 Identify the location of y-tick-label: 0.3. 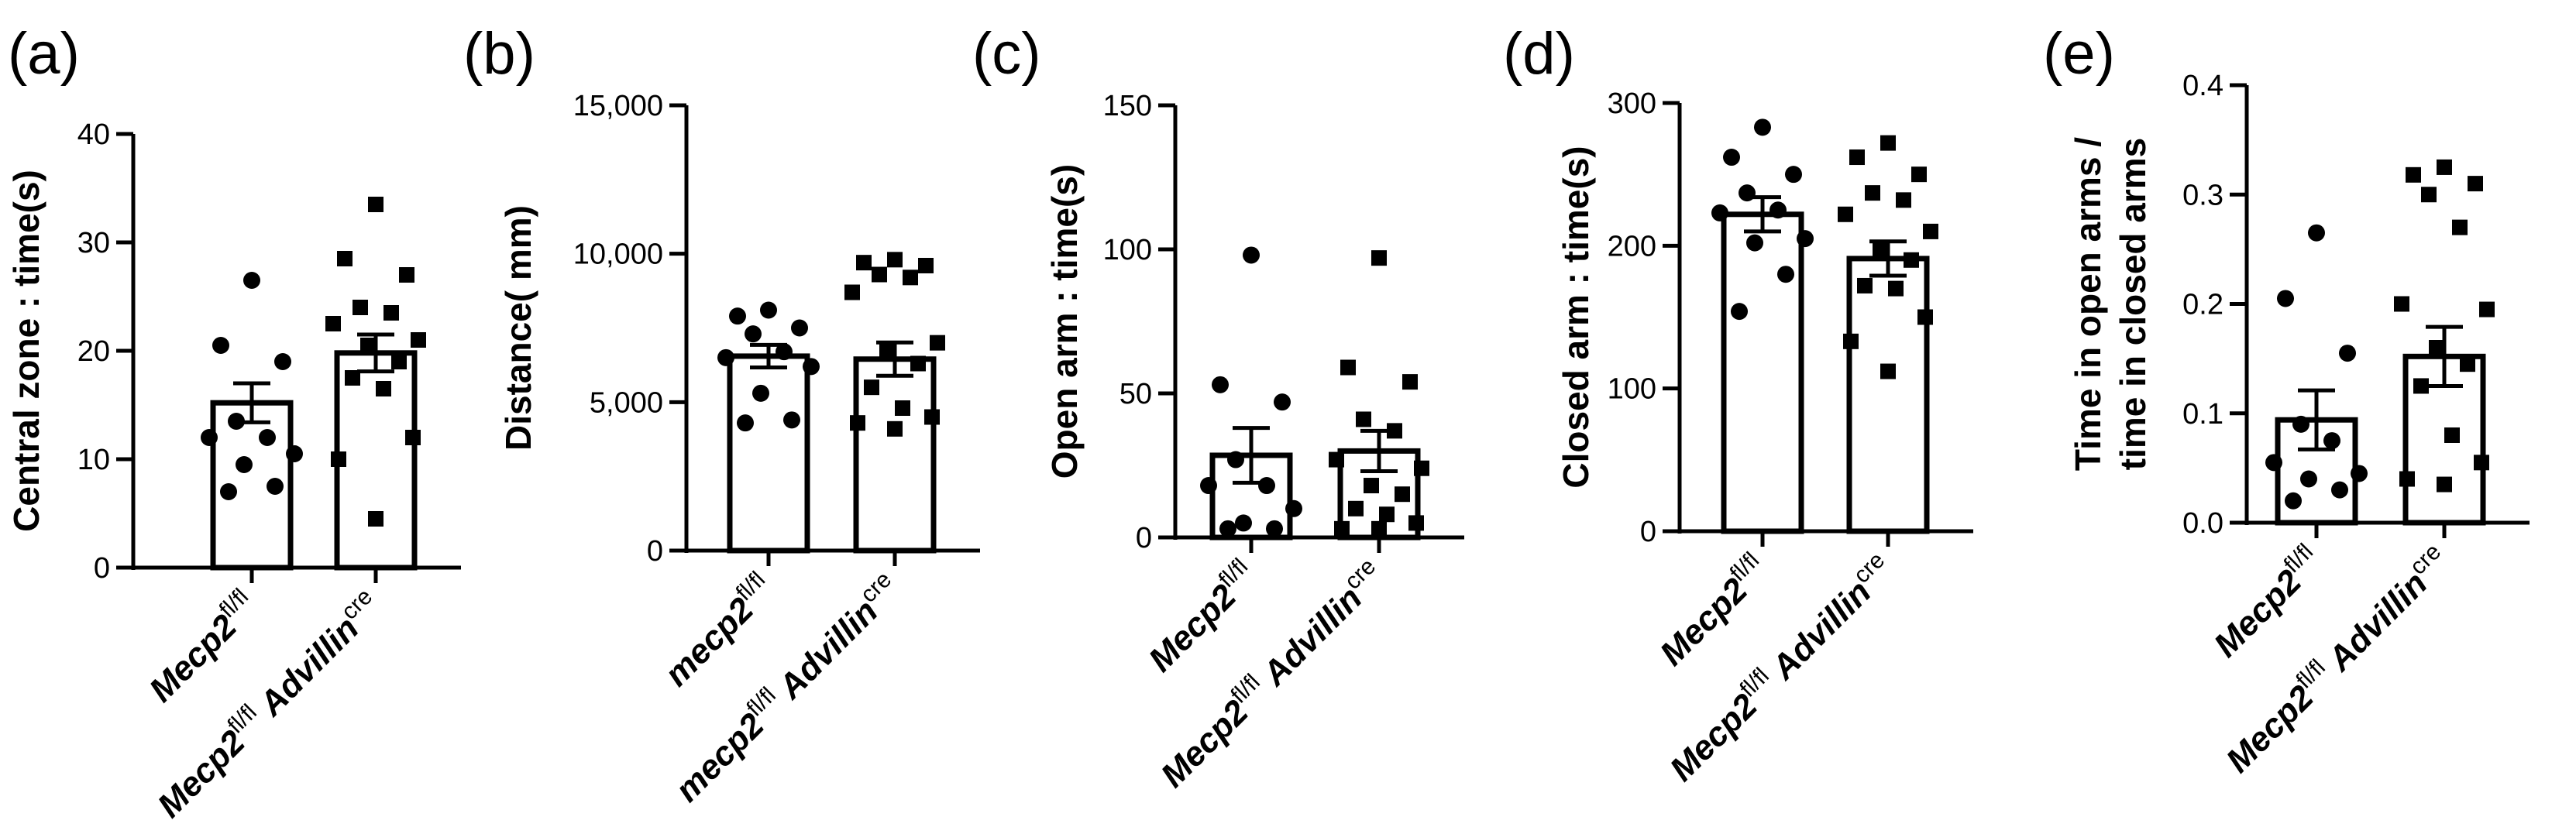
(2202, 195).